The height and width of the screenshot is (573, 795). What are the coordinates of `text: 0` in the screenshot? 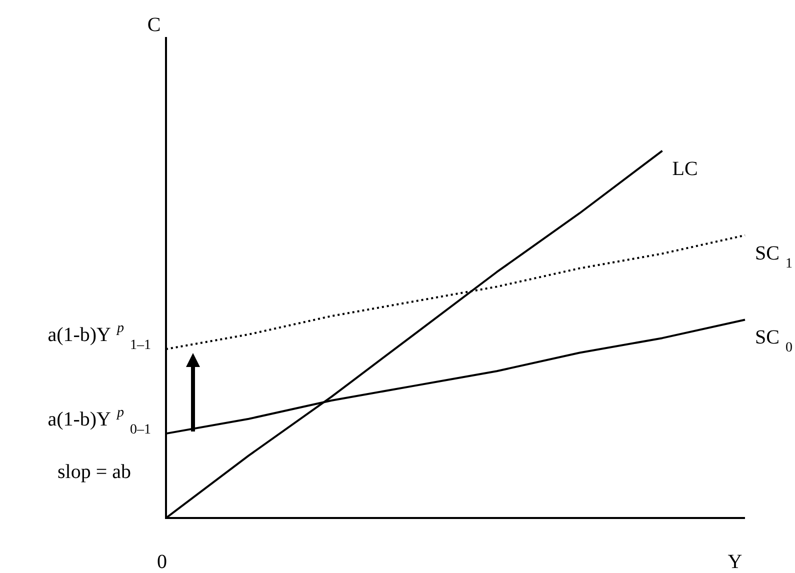 It's located at (162, 562).